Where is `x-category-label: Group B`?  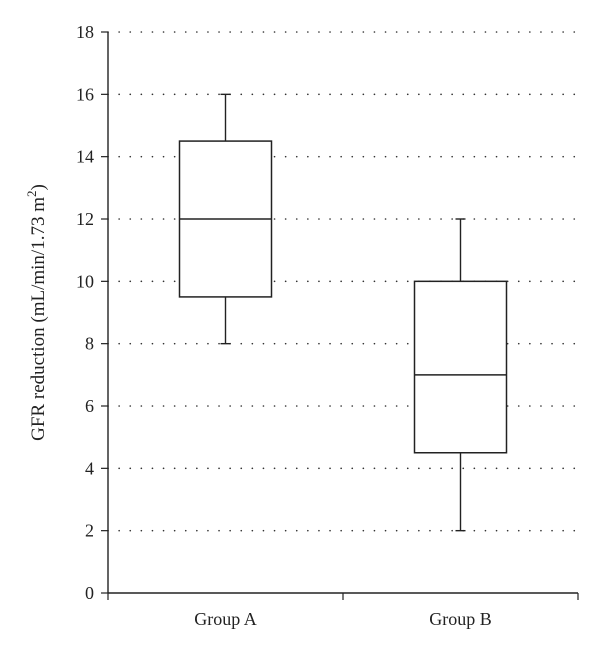 x-category-label: Group B is located at coordinates (460, 619).